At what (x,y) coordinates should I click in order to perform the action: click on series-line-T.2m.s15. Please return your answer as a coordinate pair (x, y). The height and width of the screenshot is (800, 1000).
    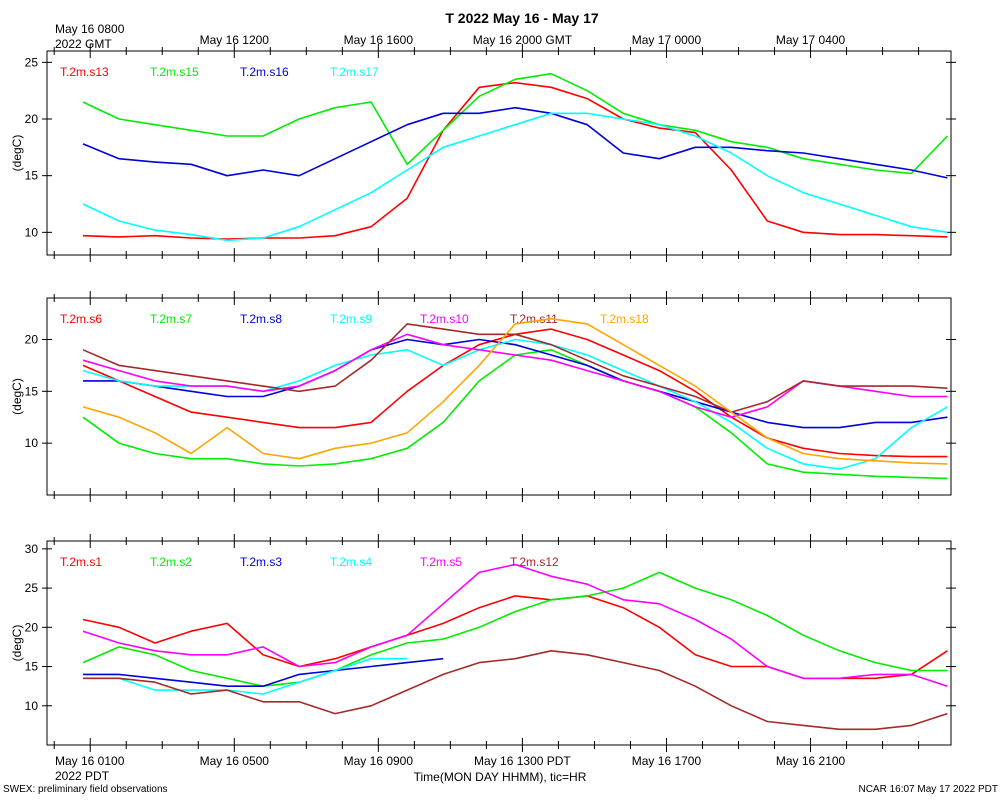
    Looking at the image, I should click on (515, 123).